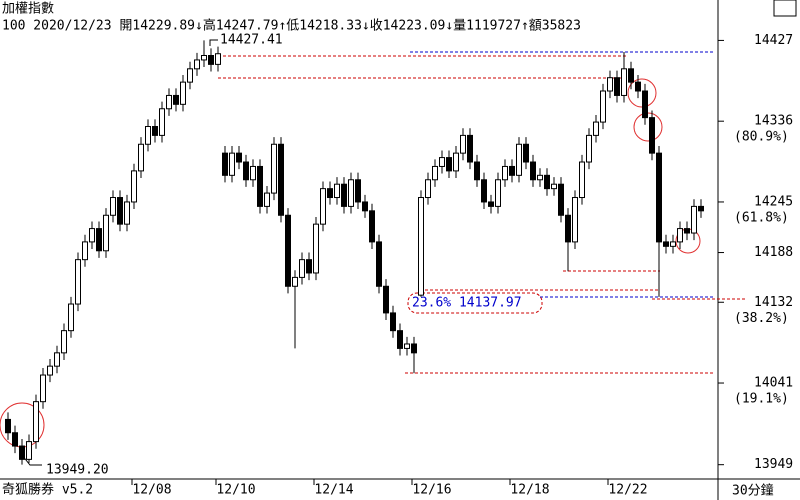 The image size is (800, 500). I want to click on footer: 奇狐勝券 v5.2, so click(47, 490).